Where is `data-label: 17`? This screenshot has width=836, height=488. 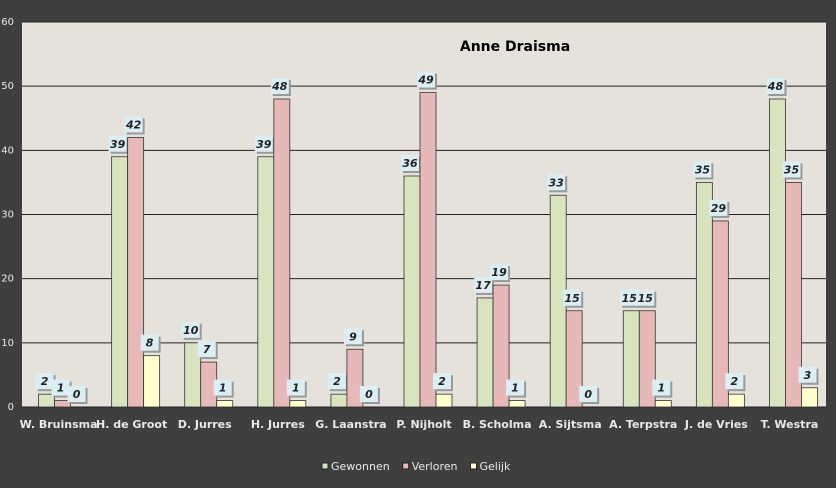
data-label: 17 is located at coordinates (483, 285).